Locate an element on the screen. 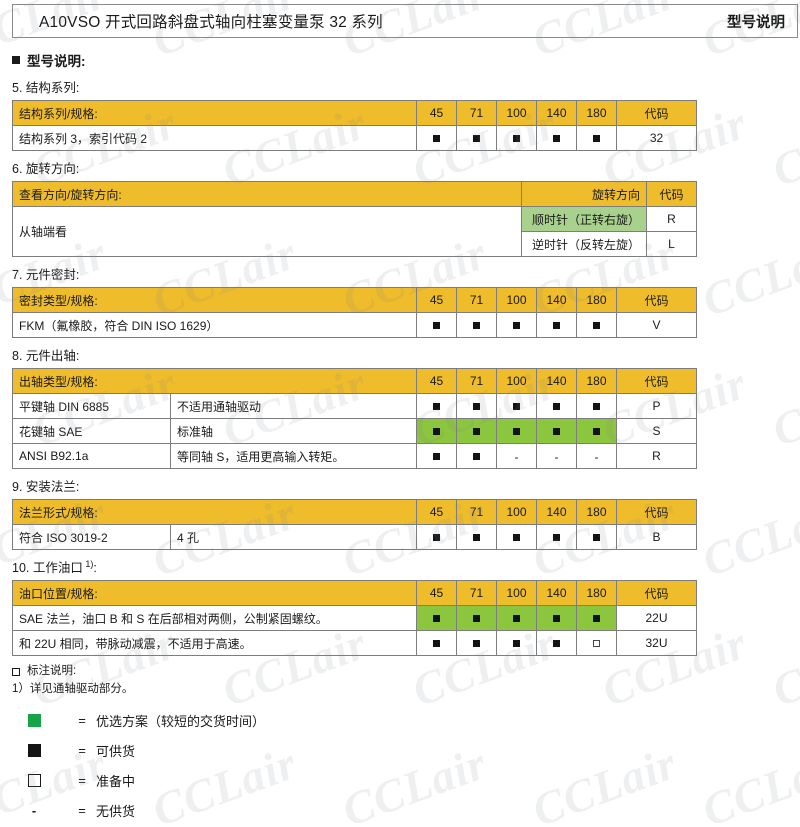  row-label: 从轴端看 is located at coordinates (267, 231).